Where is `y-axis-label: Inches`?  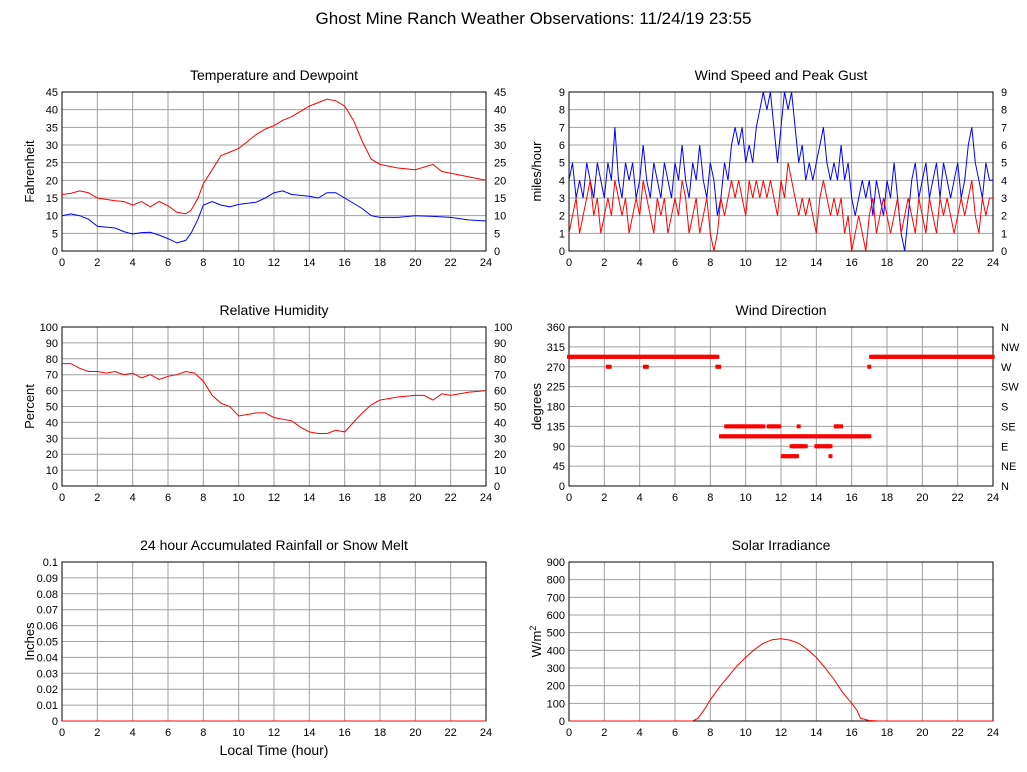
y-axis-label: Inches is located at coordinates (29, 641).